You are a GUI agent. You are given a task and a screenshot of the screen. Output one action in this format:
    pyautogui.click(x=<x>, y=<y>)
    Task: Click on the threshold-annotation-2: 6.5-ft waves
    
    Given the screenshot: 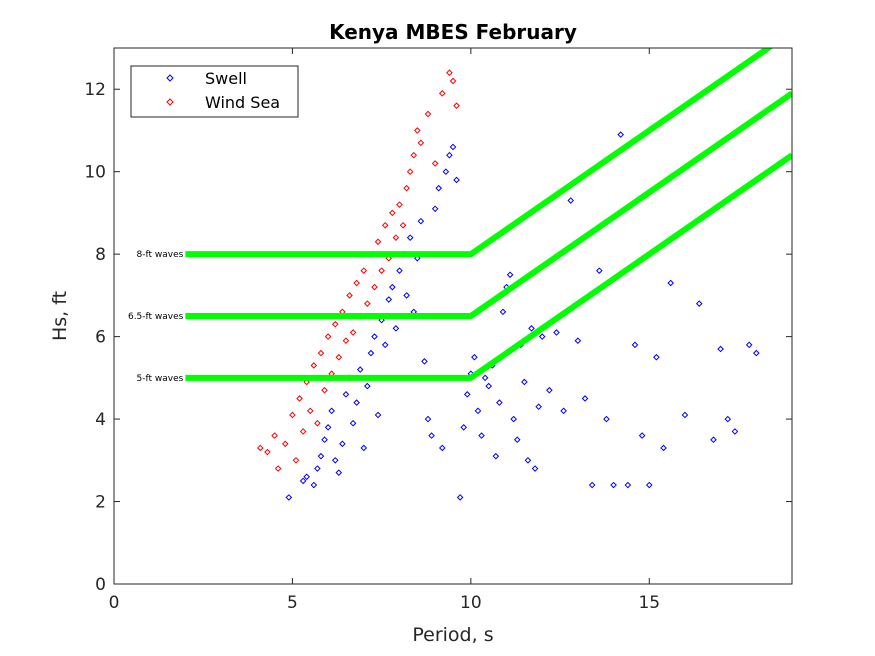 What is the action you would take?
    pyautogui.click(x=156, y=317)
    